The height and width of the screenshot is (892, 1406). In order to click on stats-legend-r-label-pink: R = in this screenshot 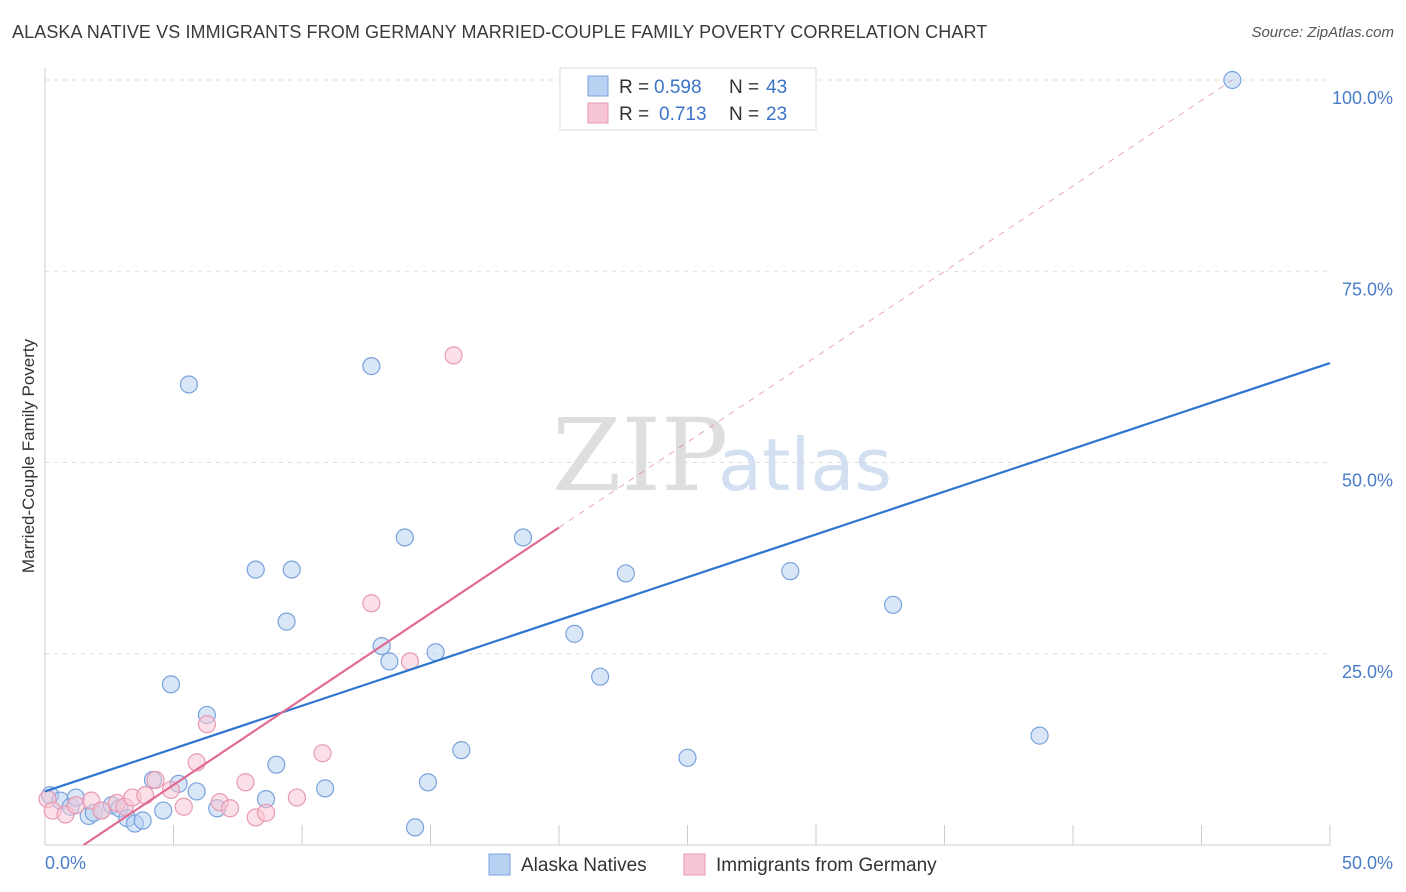, I will do `click(634, 114)`.